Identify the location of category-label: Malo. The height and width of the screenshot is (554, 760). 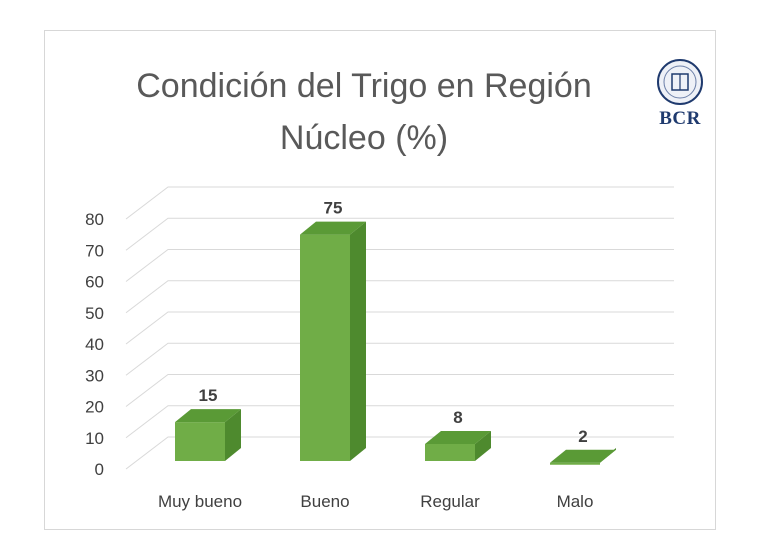
(575, 501).